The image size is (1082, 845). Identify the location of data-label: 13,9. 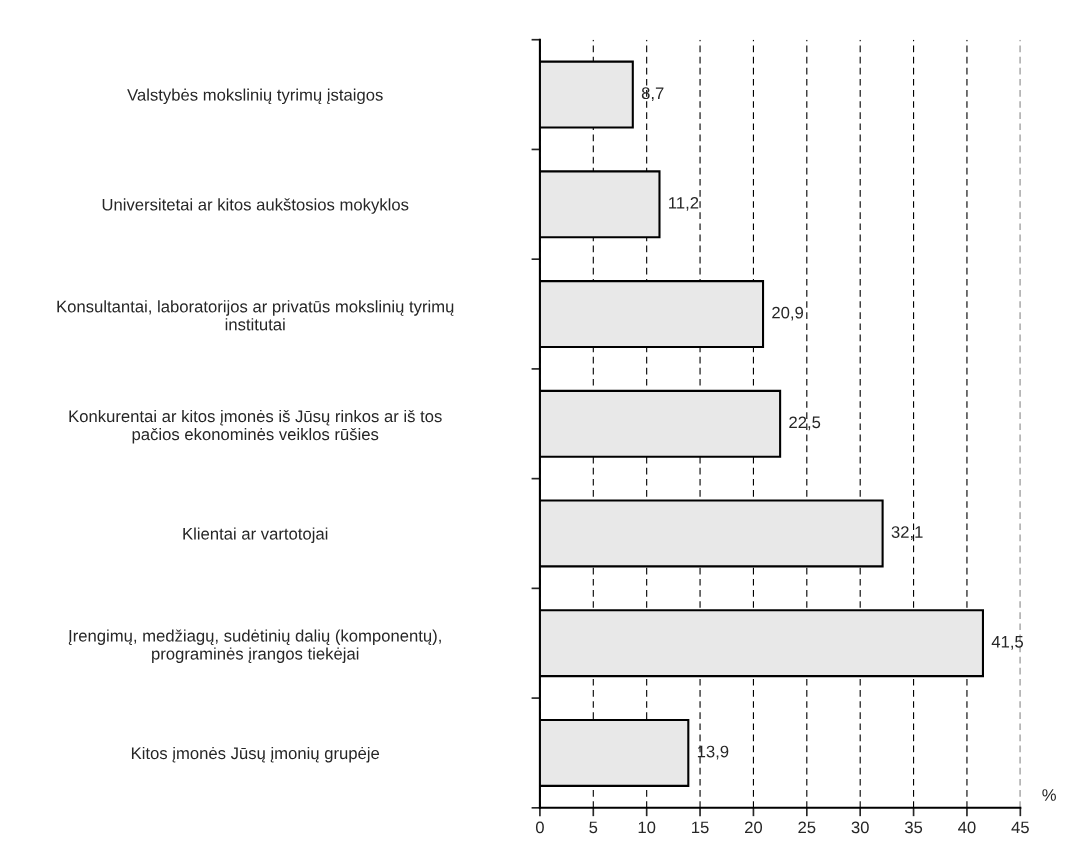
(713, 752).